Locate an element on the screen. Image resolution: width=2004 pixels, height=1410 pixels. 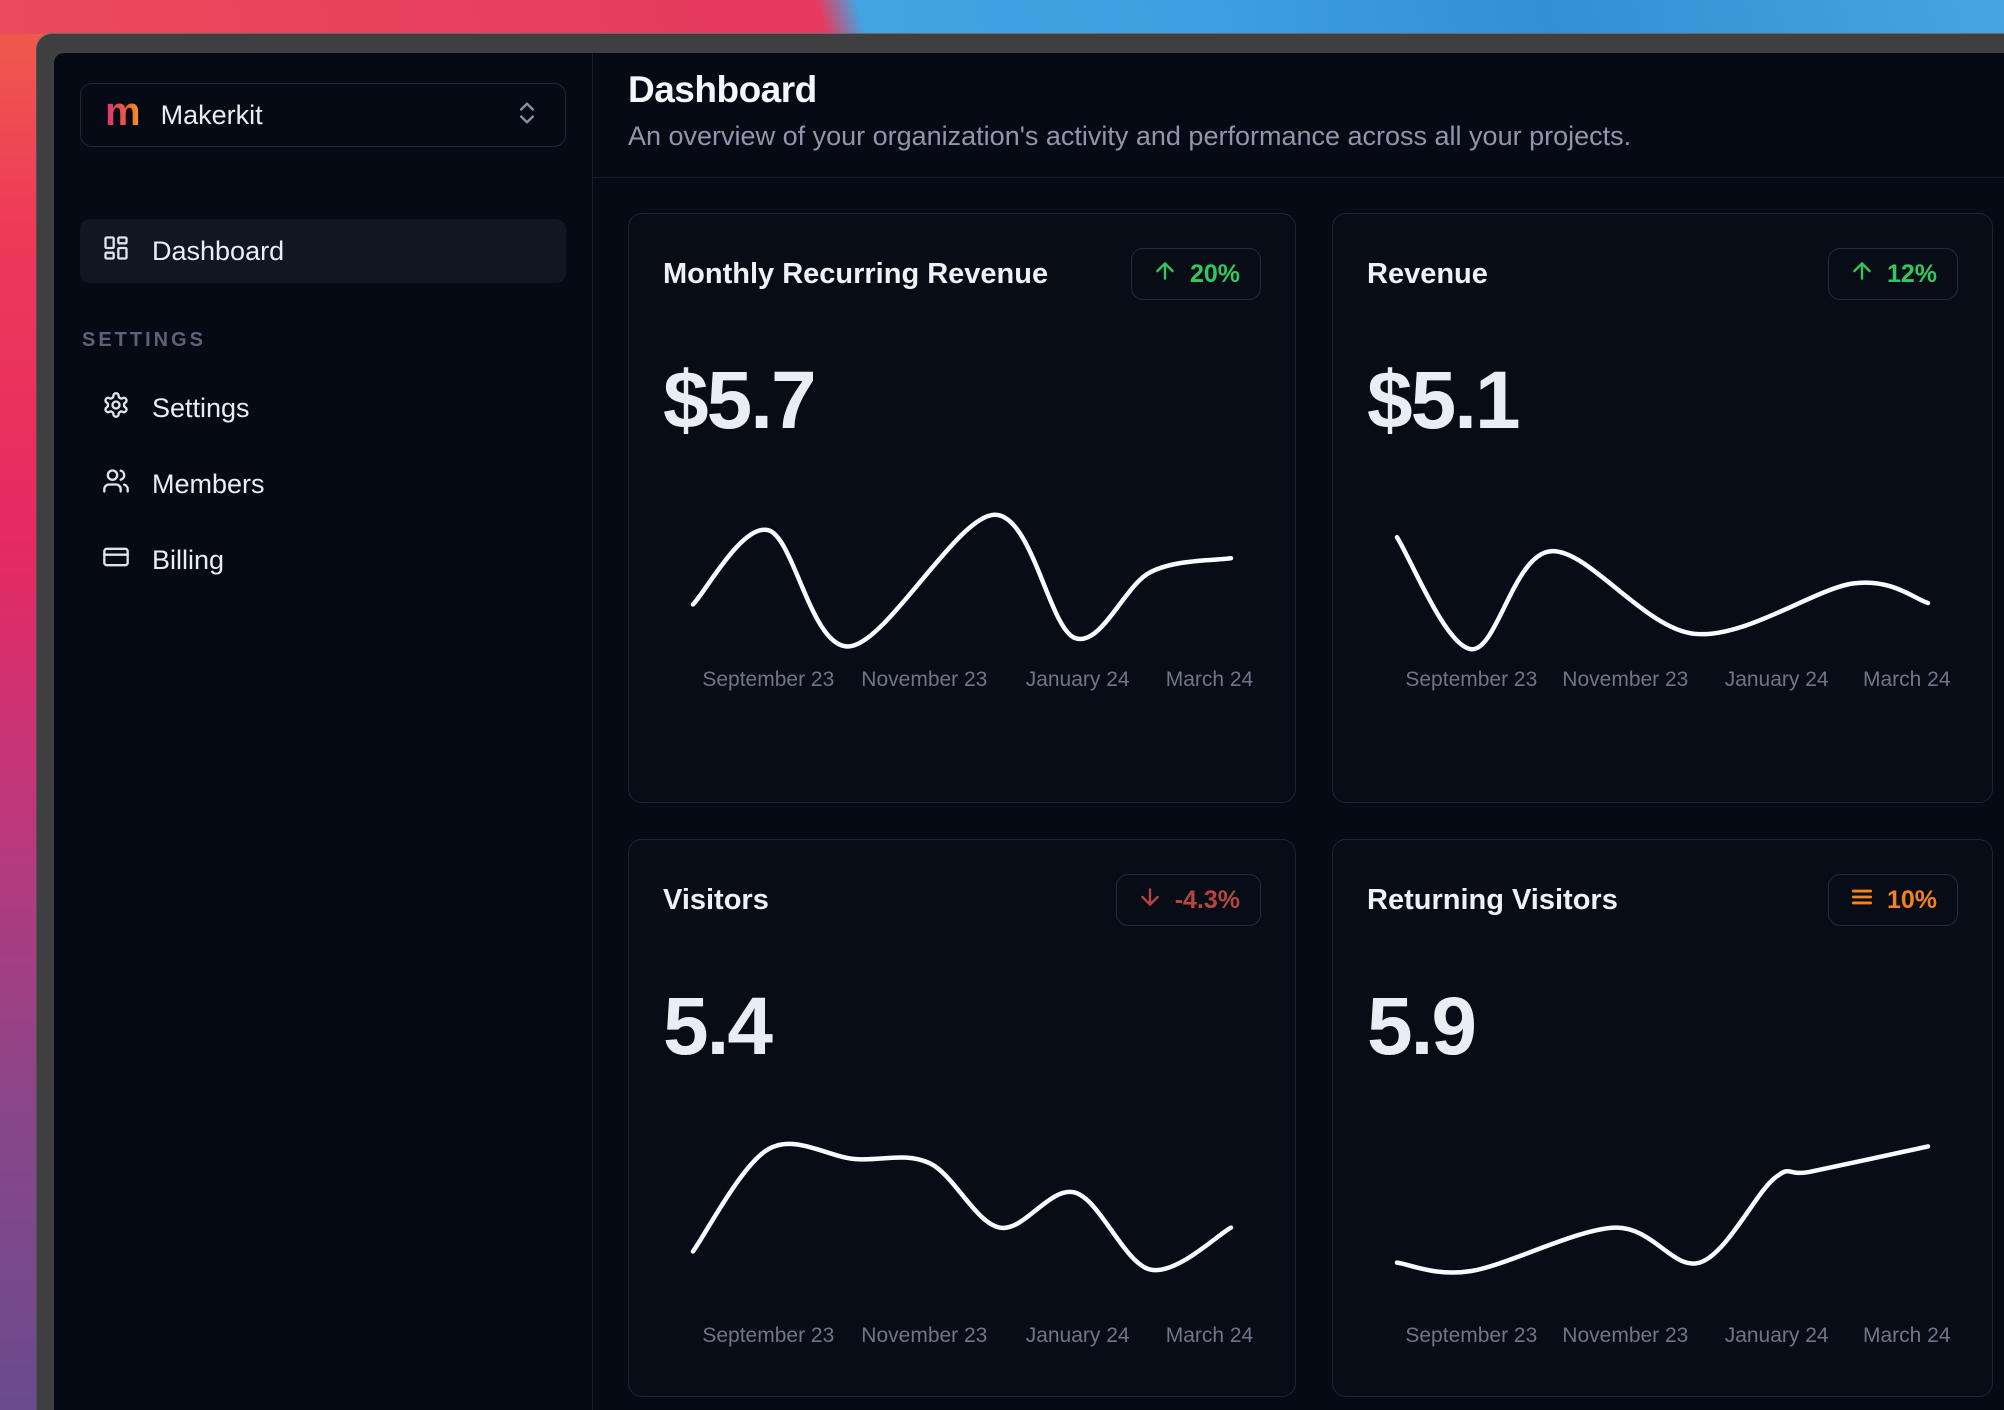
layout-dashboard-icon is located at coordinates (116, 251).